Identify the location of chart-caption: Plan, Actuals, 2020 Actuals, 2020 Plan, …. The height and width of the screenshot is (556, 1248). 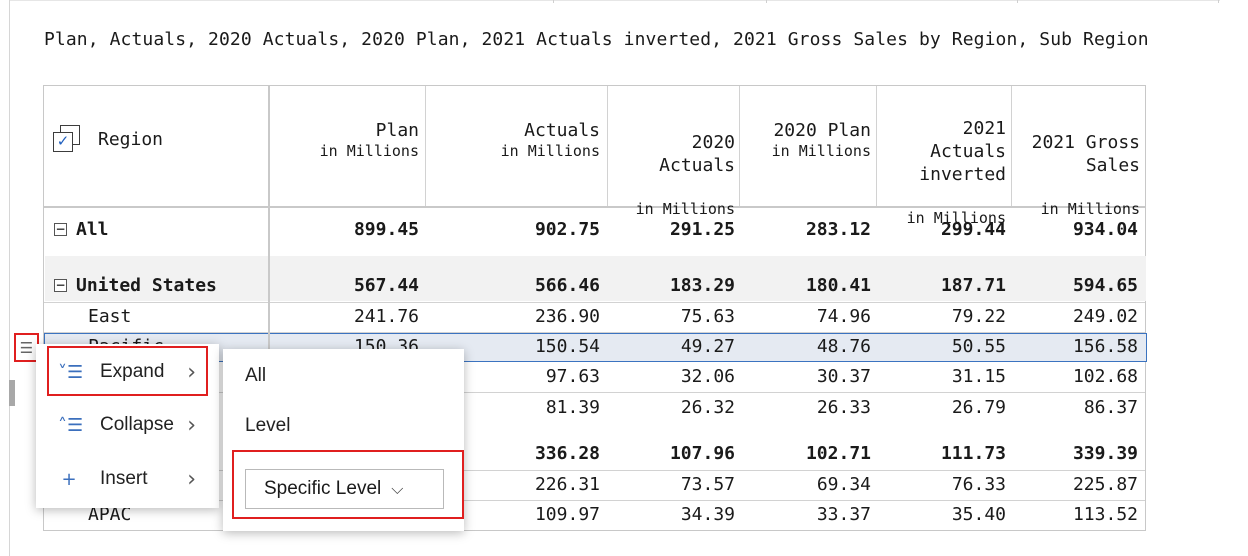
(596, 39).